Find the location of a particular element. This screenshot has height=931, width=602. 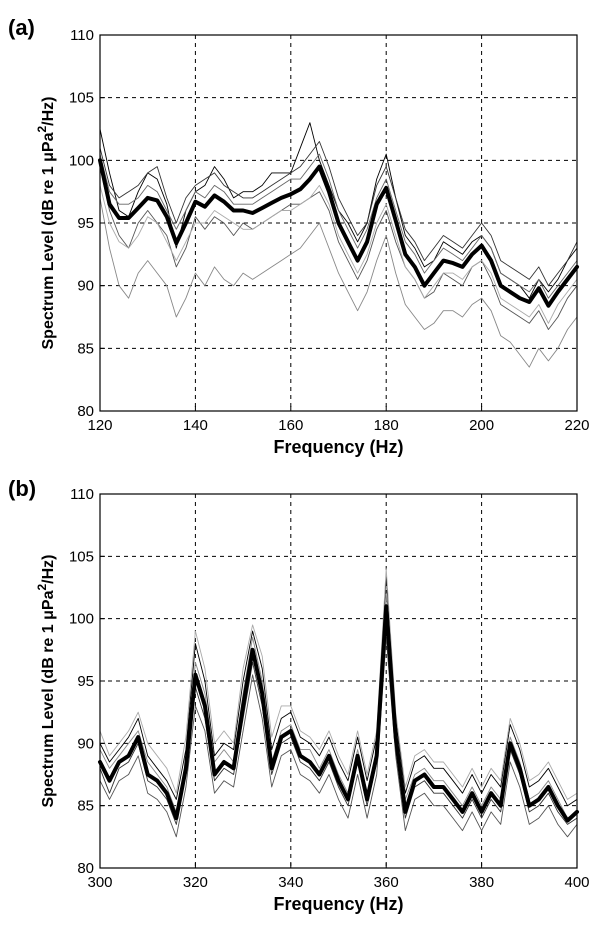

x-tick-label: 120 is located at coordinates (99, 425).